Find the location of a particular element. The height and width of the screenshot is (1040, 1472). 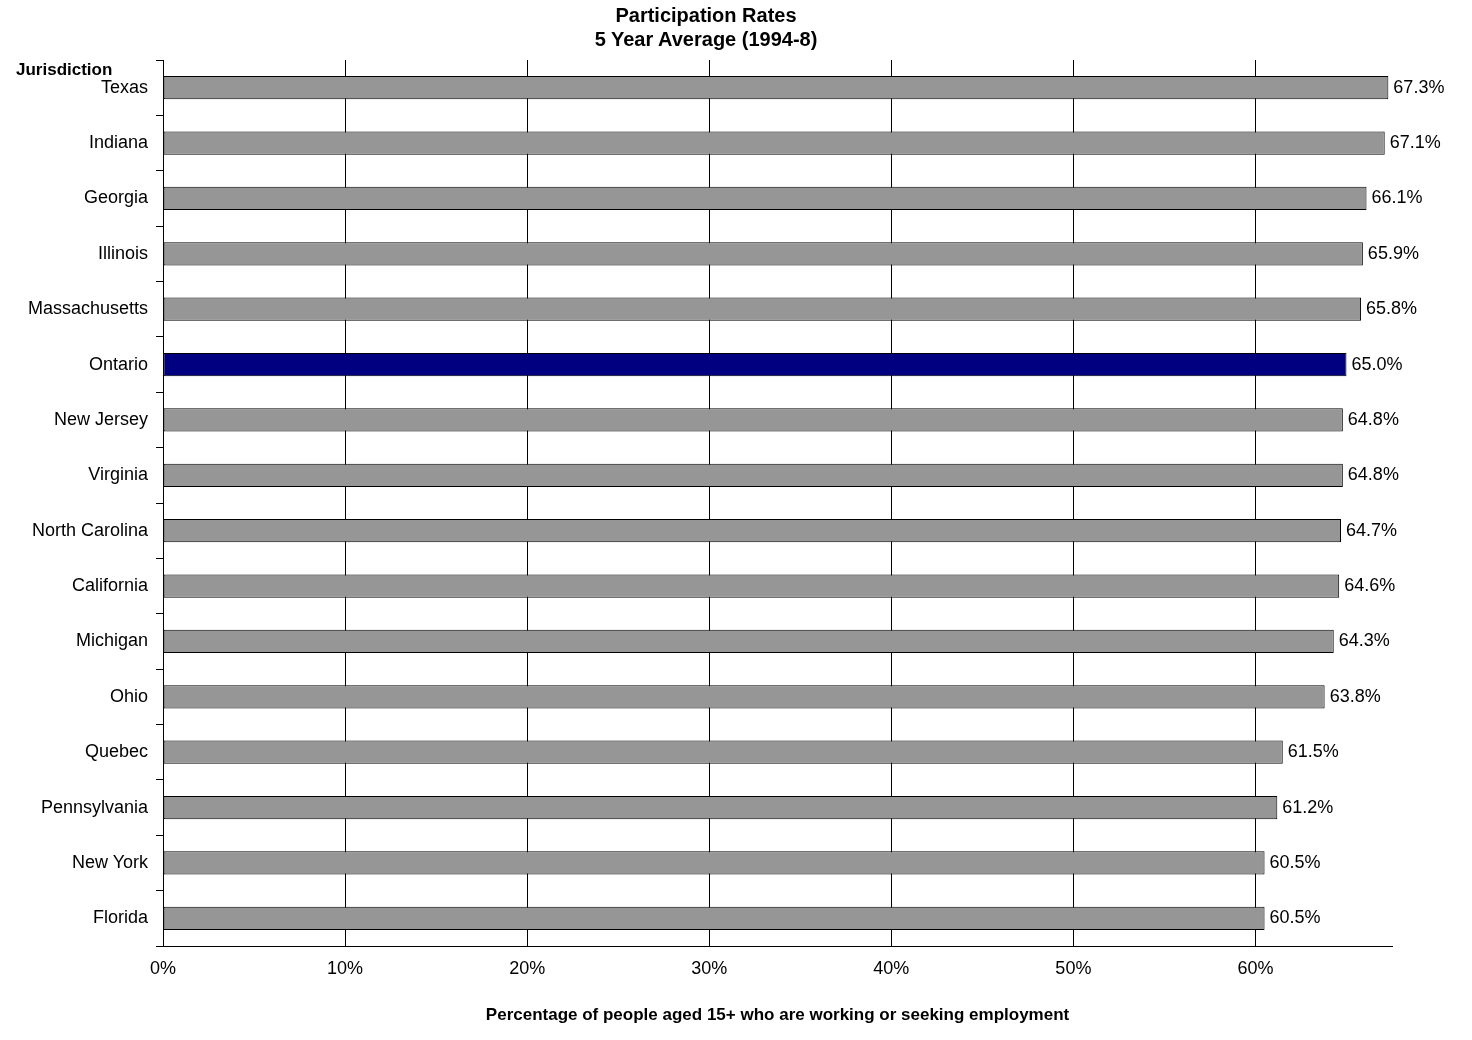

y-tick-label: Indiana is located at coordinates (119, 142).